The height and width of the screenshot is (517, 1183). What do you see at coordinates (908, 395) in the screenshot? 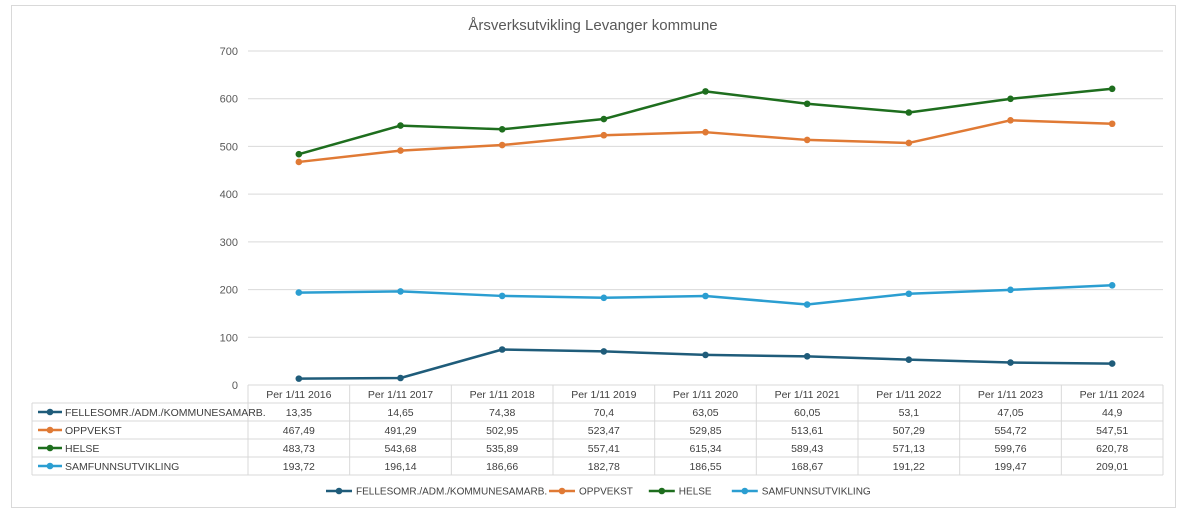
I see `x-tick-label: Per 1/11 2022` at bounding box center [908, 395].